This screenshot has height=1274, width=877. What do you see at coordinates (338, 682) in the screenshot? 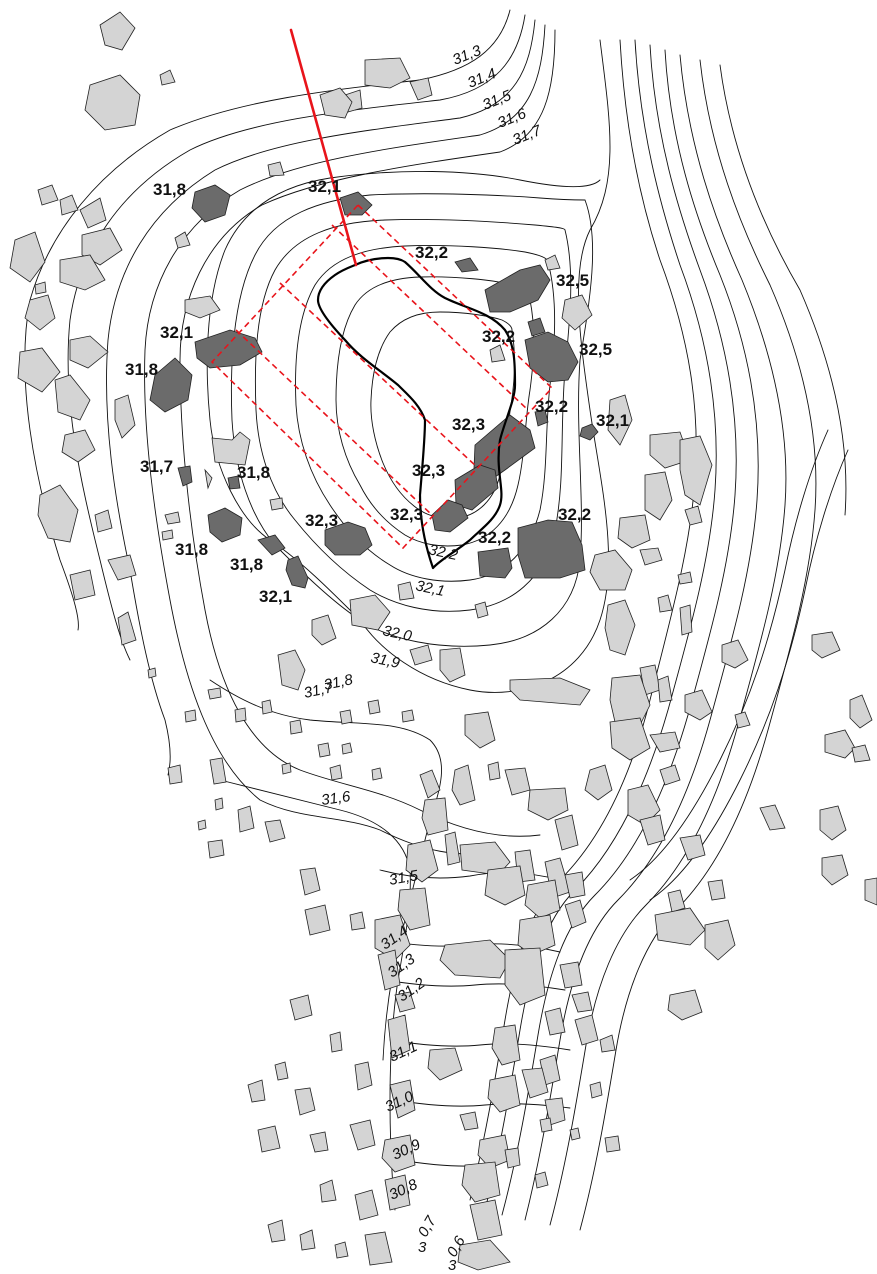
I see `contour-label: 31,8` at bounding box center [338, 682].